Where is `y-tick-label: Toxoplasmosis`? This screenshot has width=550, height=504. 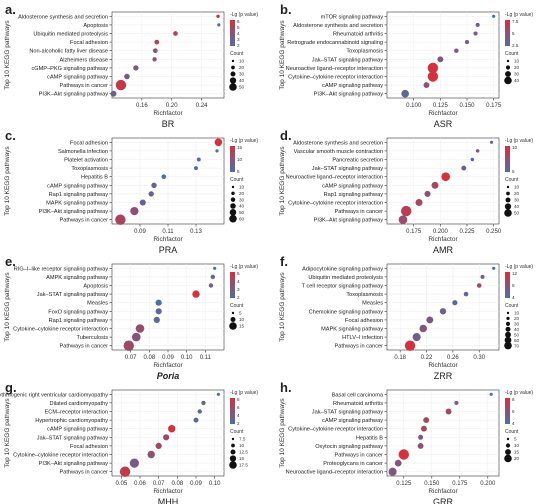 y-tick-label: Toxoplasmosis is located at coordinates (89, 169).